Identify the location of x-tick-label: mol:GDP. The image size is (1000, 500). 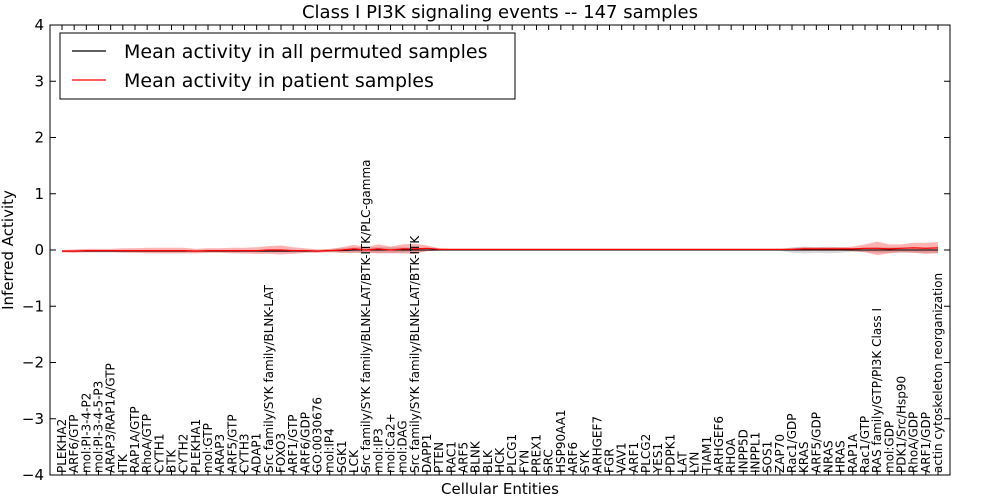
(889, 447).